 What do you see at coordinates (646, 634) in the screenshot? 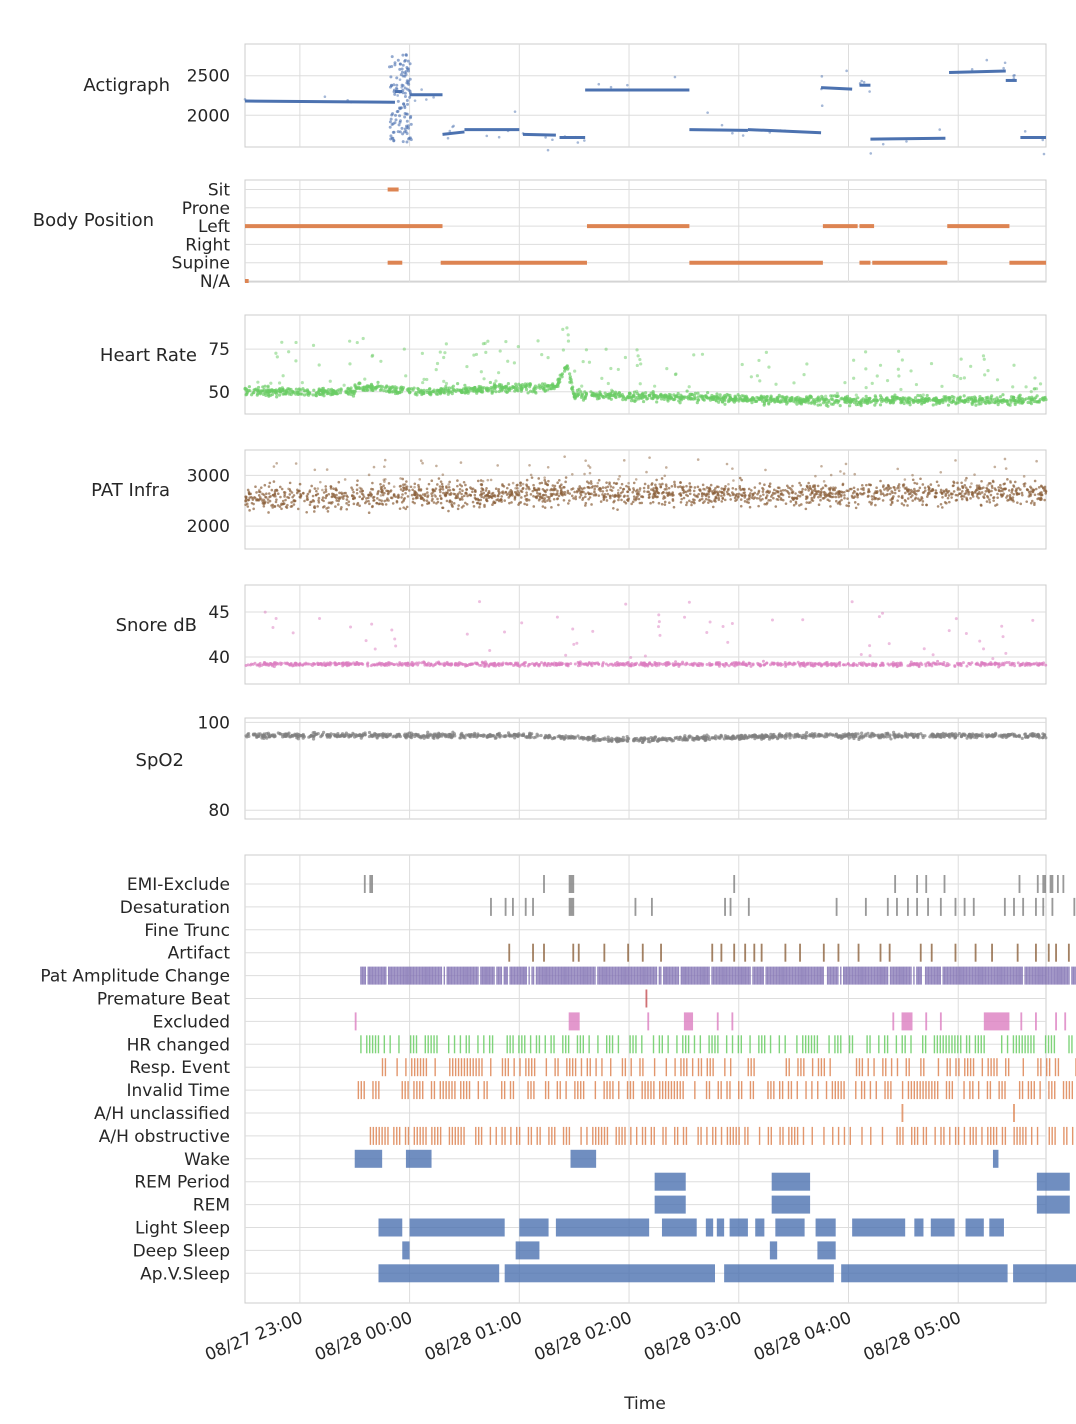
I see `snore-db-series` at bounding box center [646, 634].